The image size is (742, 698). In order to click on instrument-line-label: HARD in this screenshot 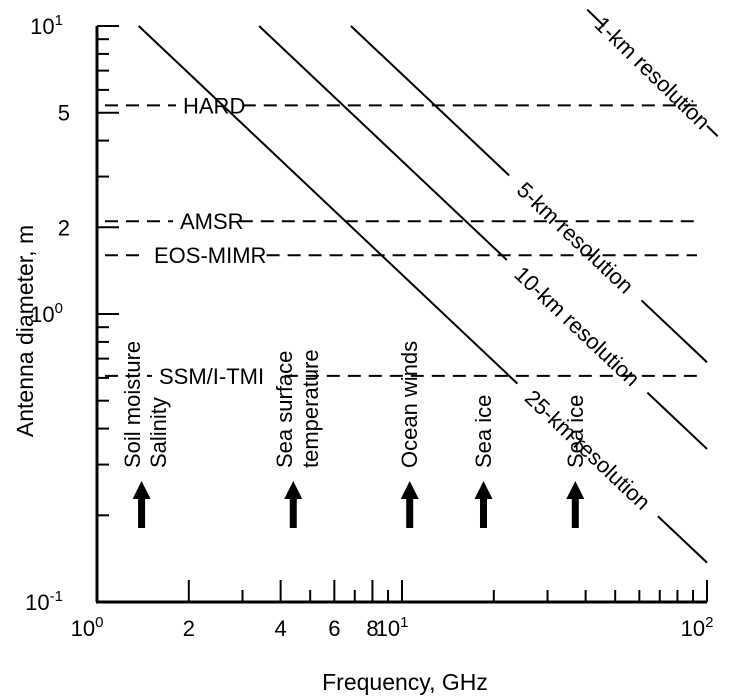, I will do `click(214, 105)`.